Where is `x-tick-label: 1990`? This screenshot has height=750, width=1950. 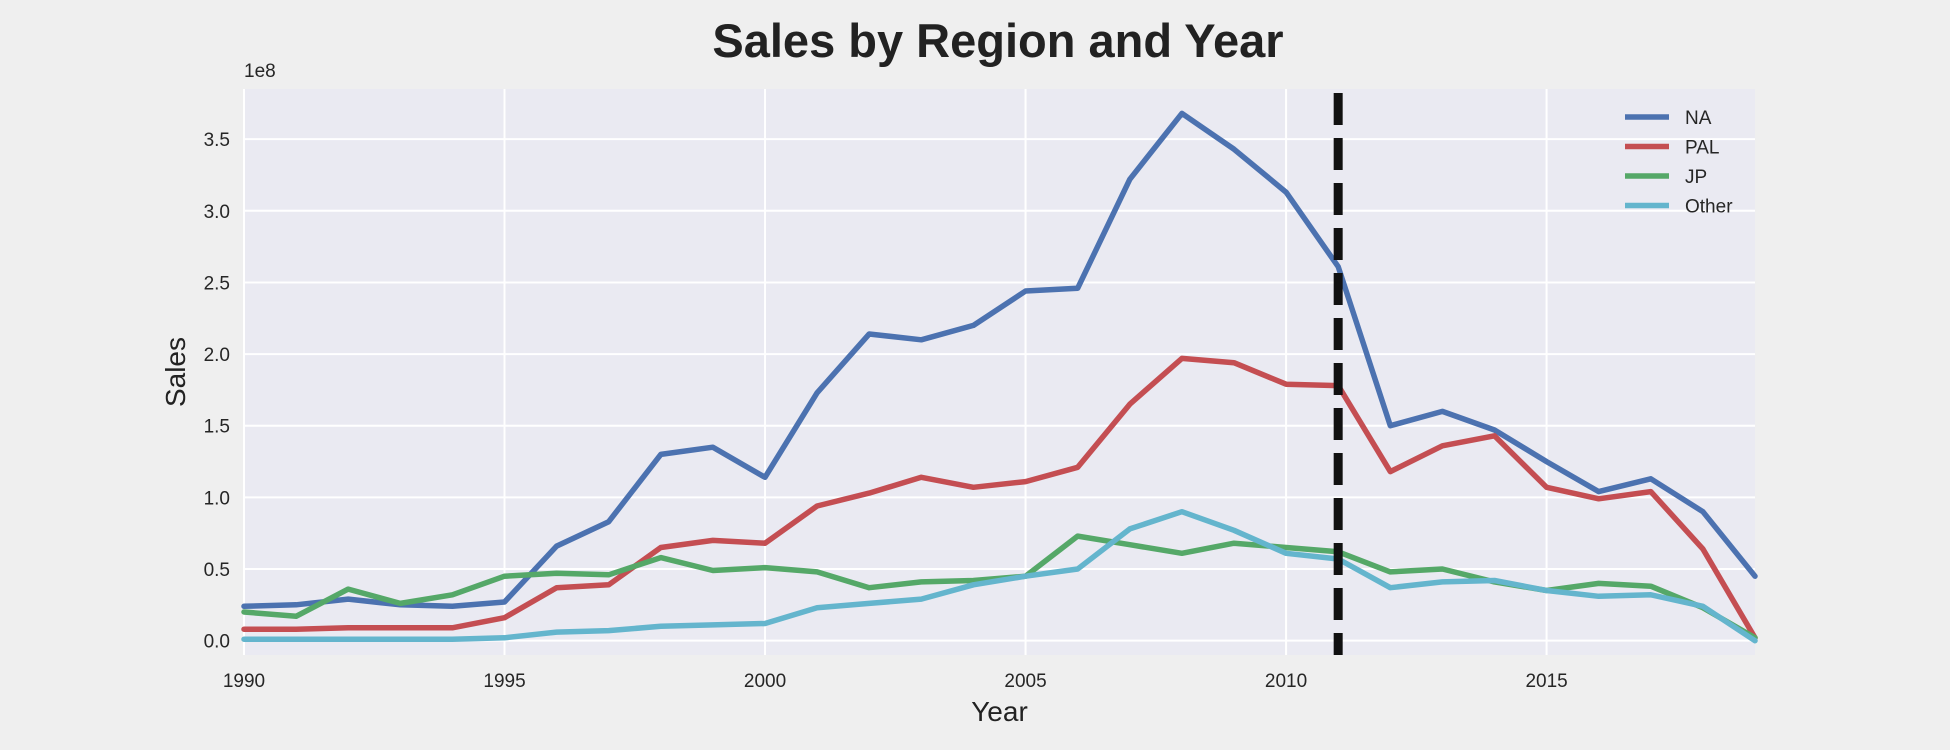 x-tick-label: 1990 is located at coordinates (244, 681).